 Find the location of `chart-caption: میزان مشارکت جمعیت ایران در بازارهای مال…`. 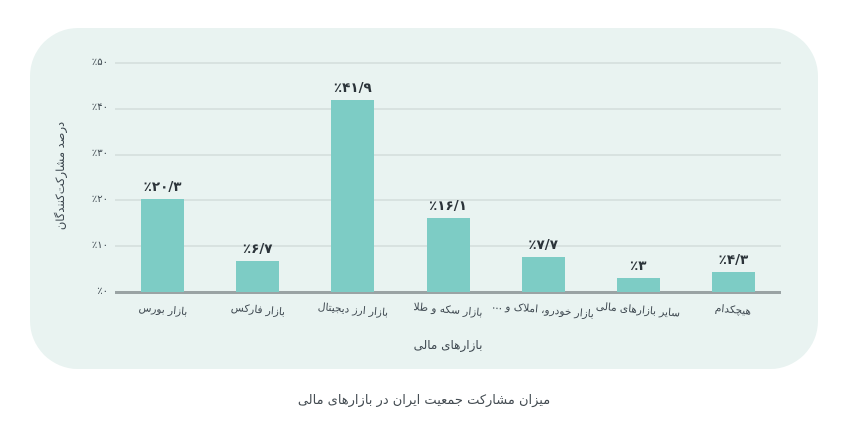

chart-caption: میزان مشارکت جمعیت ایران در بازارهای مال… is located at coordinates (424, 400).